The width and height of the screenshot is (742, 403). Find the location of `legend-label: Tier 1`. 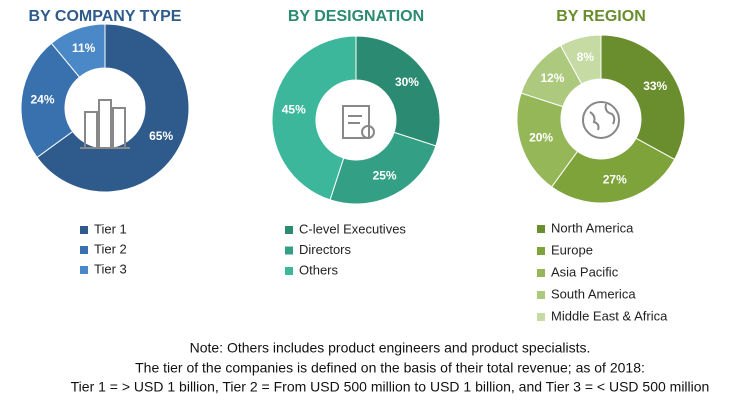

legend-label: Tier 1 is located at coordinates (110, 228).